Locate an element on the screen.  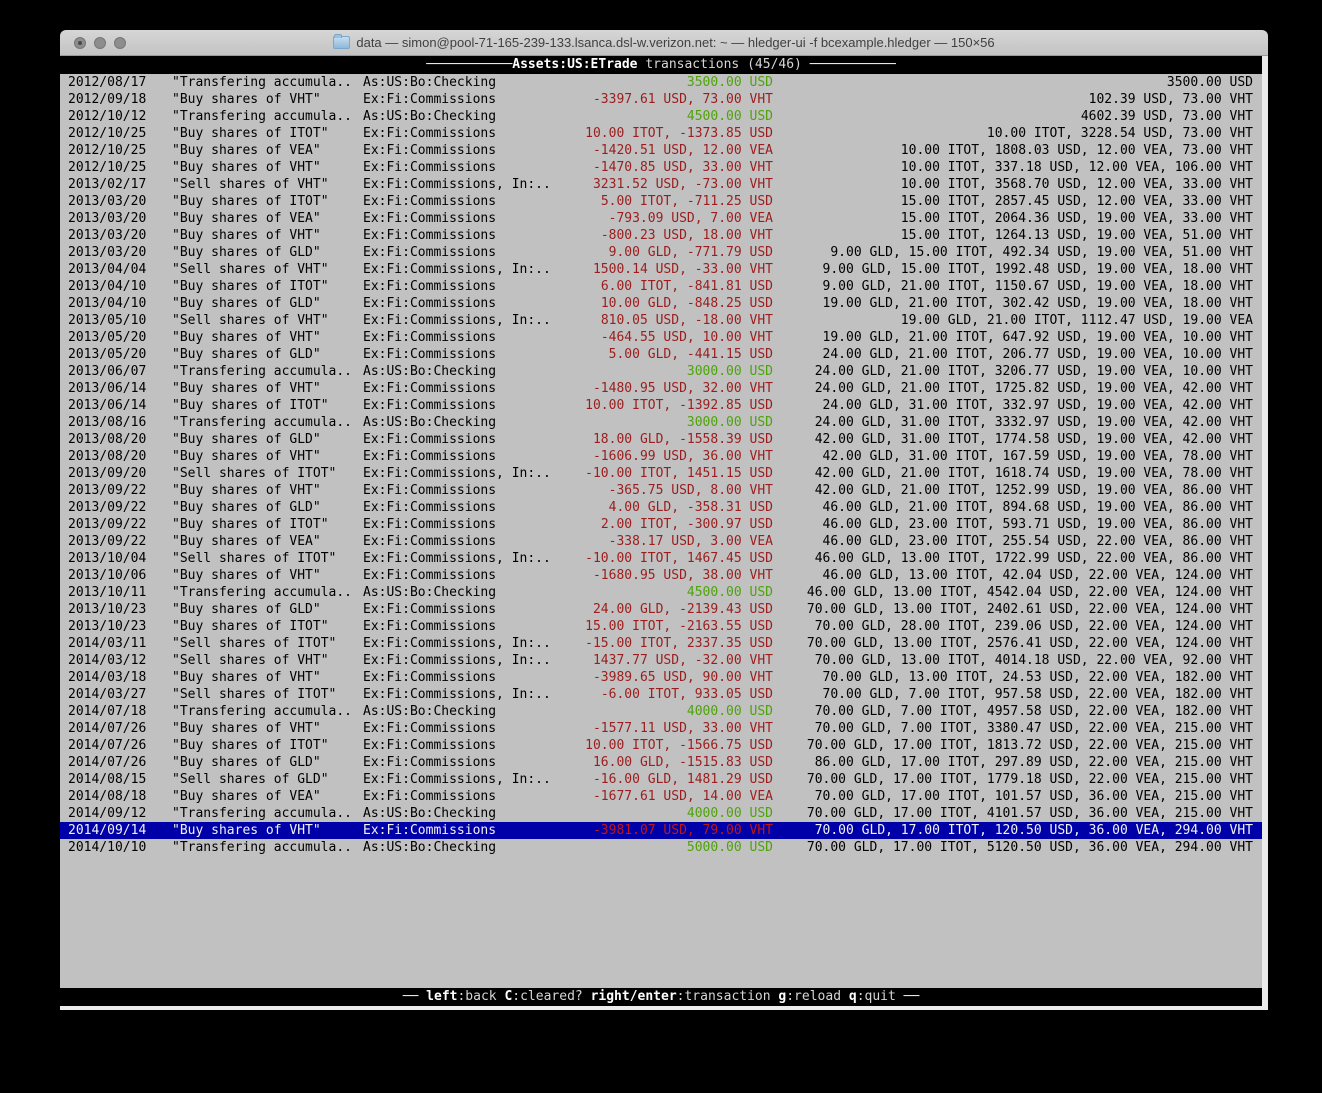
header-rule-left: ─────────── is located at coordinates (469, 64).